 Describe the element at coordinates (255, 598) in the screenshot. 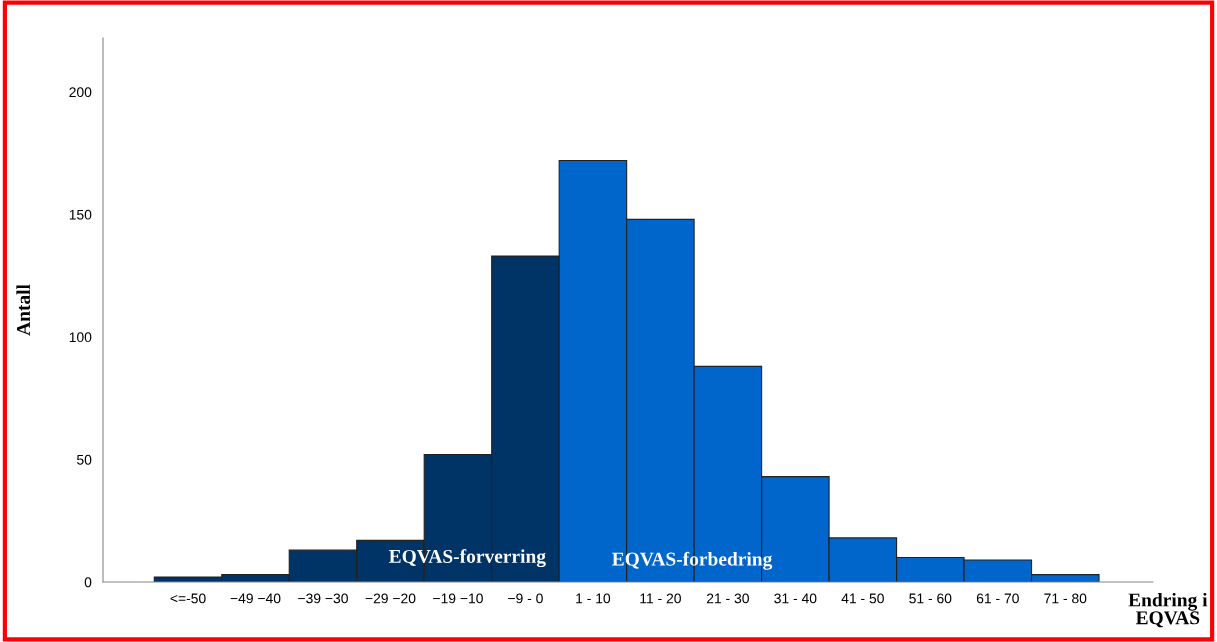

I see `x-tick-label: −49 −40` at that location.